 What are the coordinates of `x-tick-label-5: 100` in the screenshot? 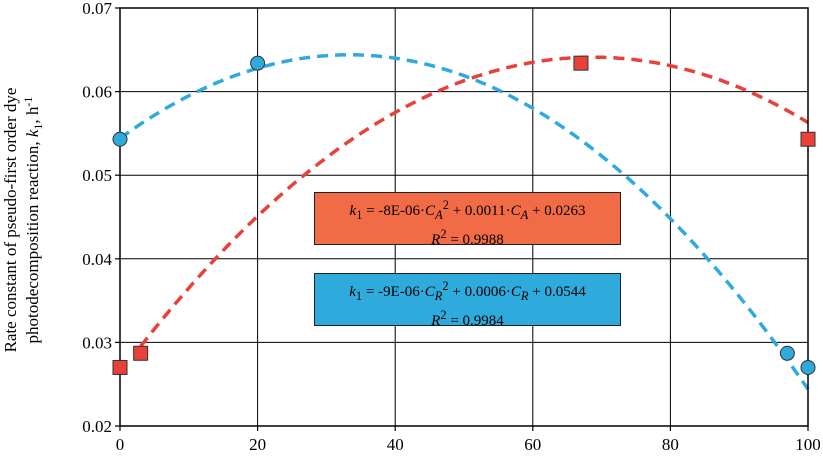 It's located at (808, 444).